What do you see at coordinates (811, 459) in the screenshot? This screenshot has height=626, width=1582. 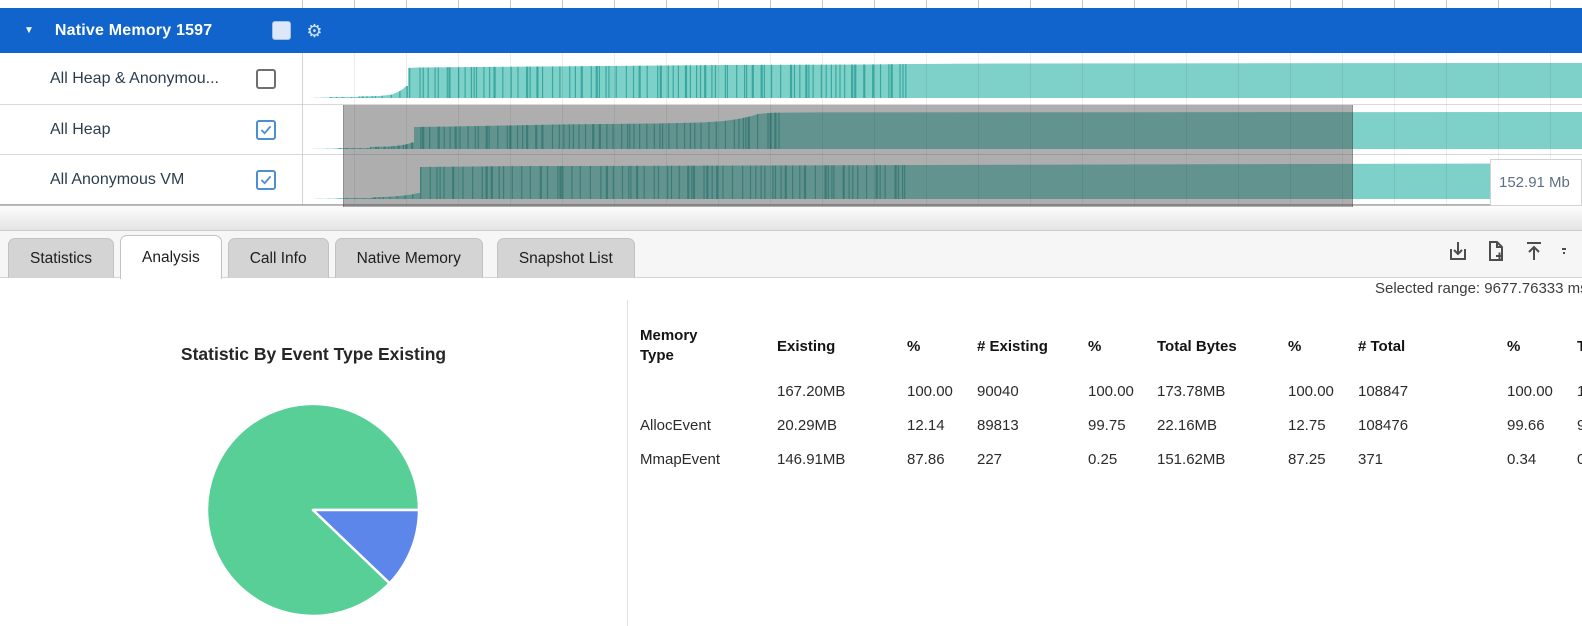 I see `table-cell-r2-c1: 146.91MB` at bounding box center [811, 459].